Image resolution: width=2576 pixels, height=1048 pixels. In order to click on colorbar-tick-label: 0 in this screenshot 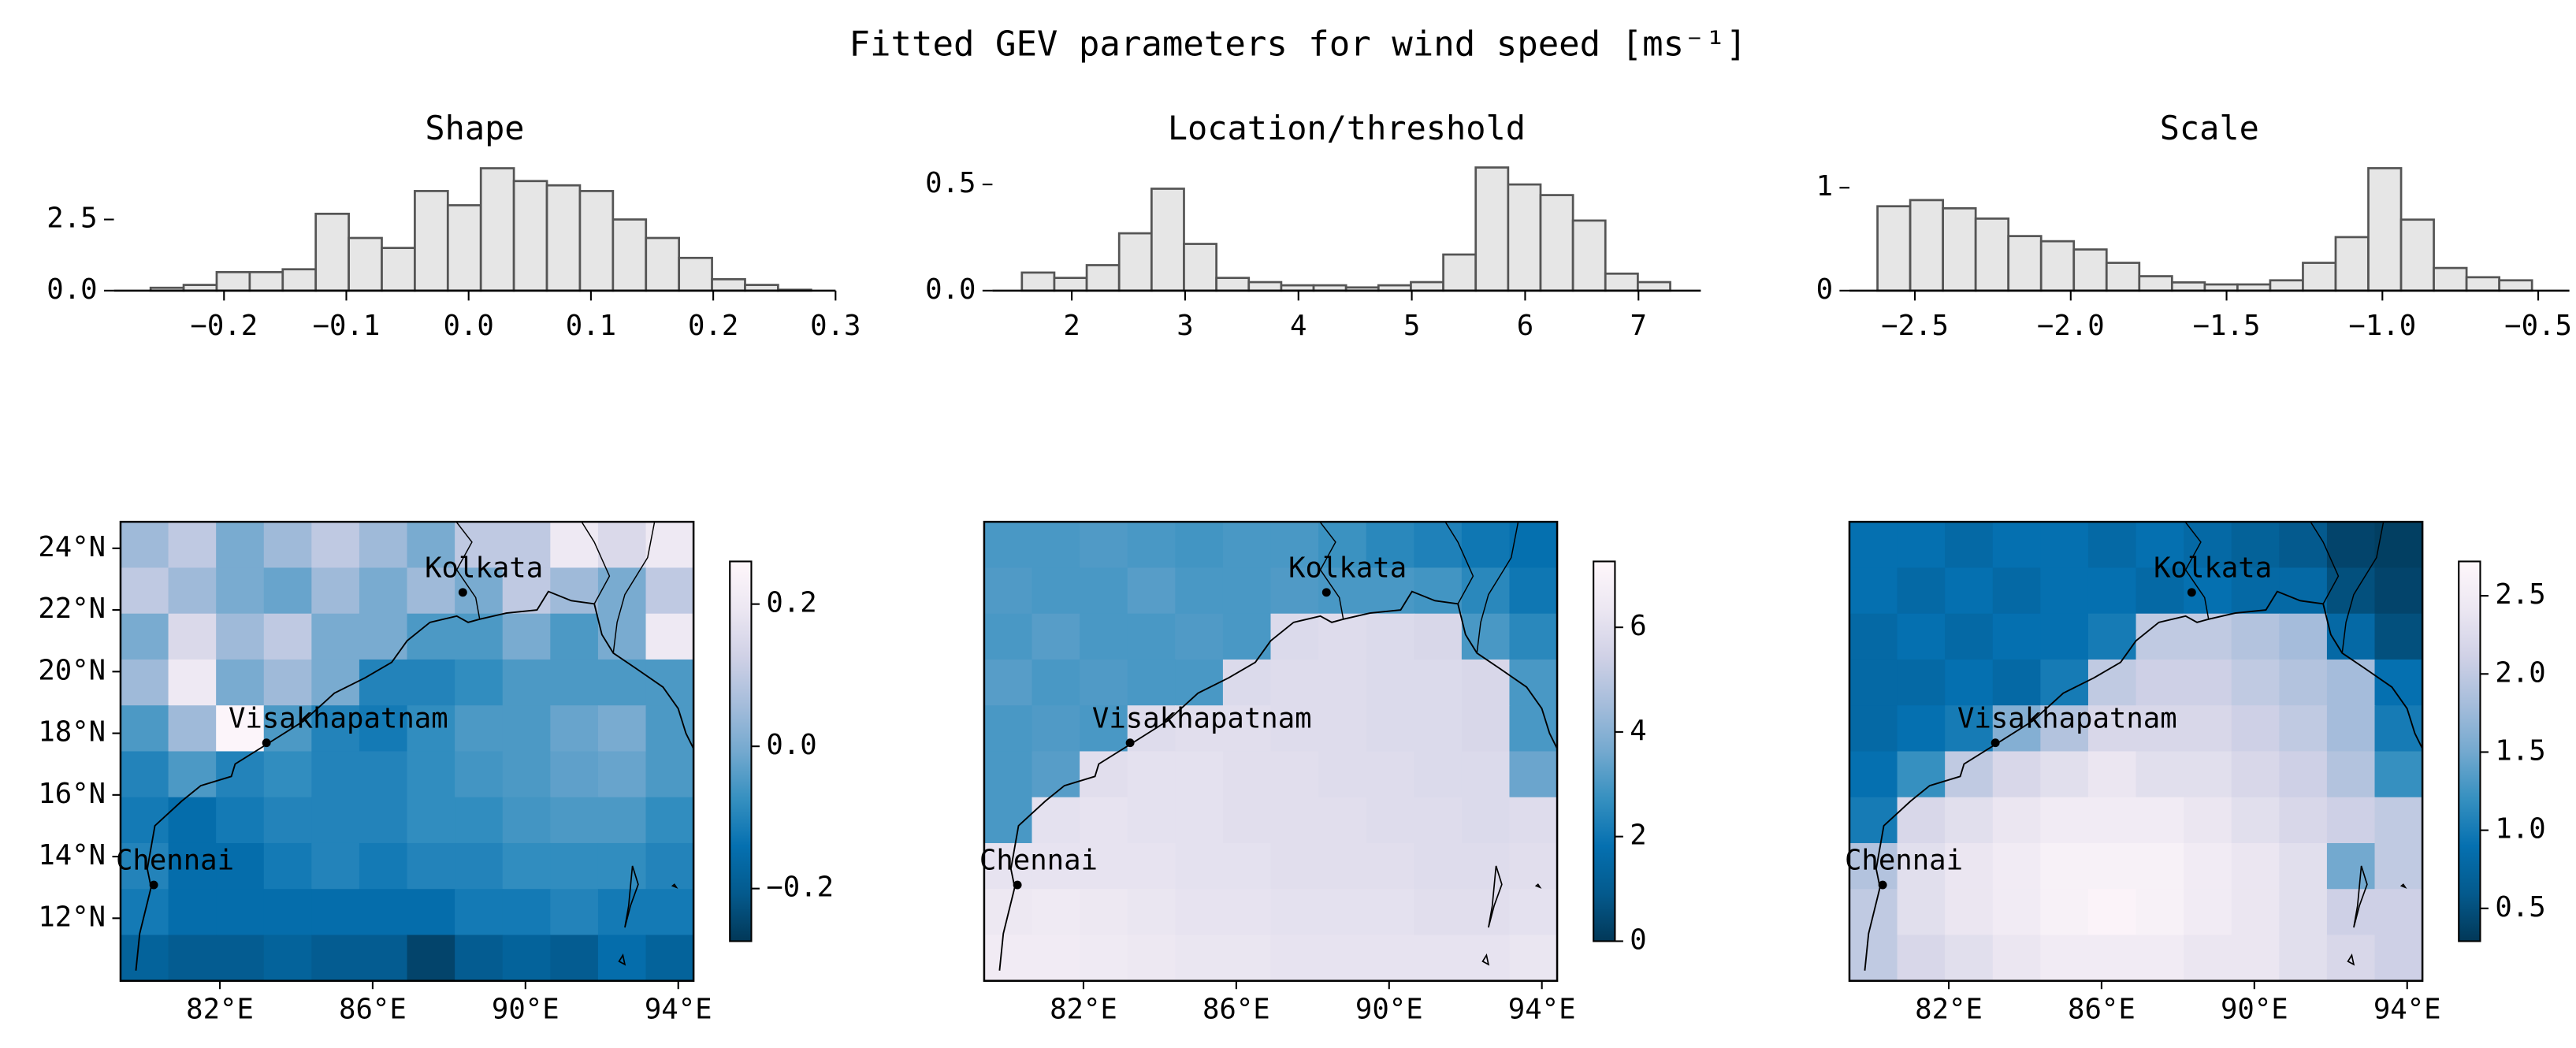, I will do `click(1638, 940)`.